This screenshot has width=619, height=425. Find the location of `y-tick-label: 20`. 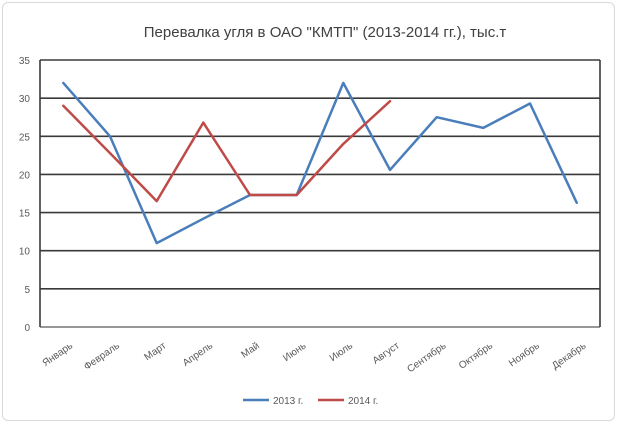

y-tick-label: 20 is located at coordinates (25, 175).